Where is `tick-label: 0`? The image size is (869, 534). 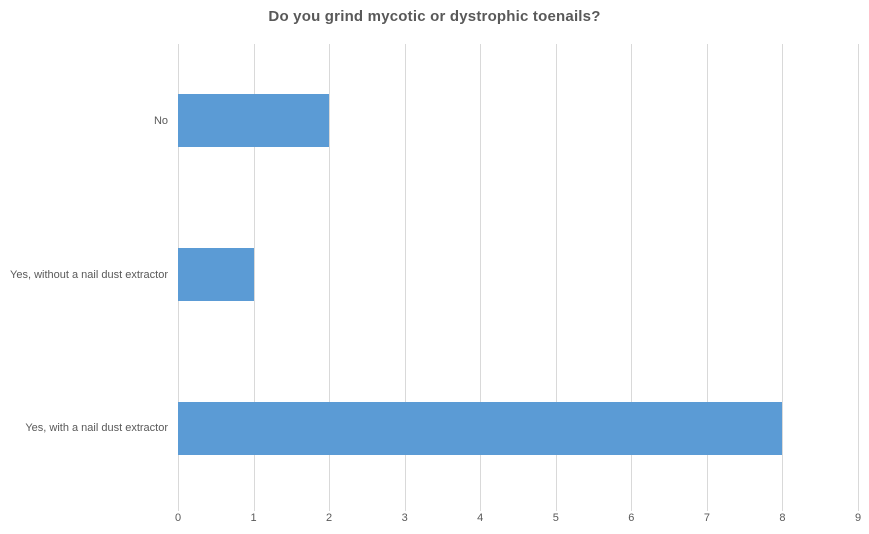 tick-label: 0 is located at coordinates (178, 518).